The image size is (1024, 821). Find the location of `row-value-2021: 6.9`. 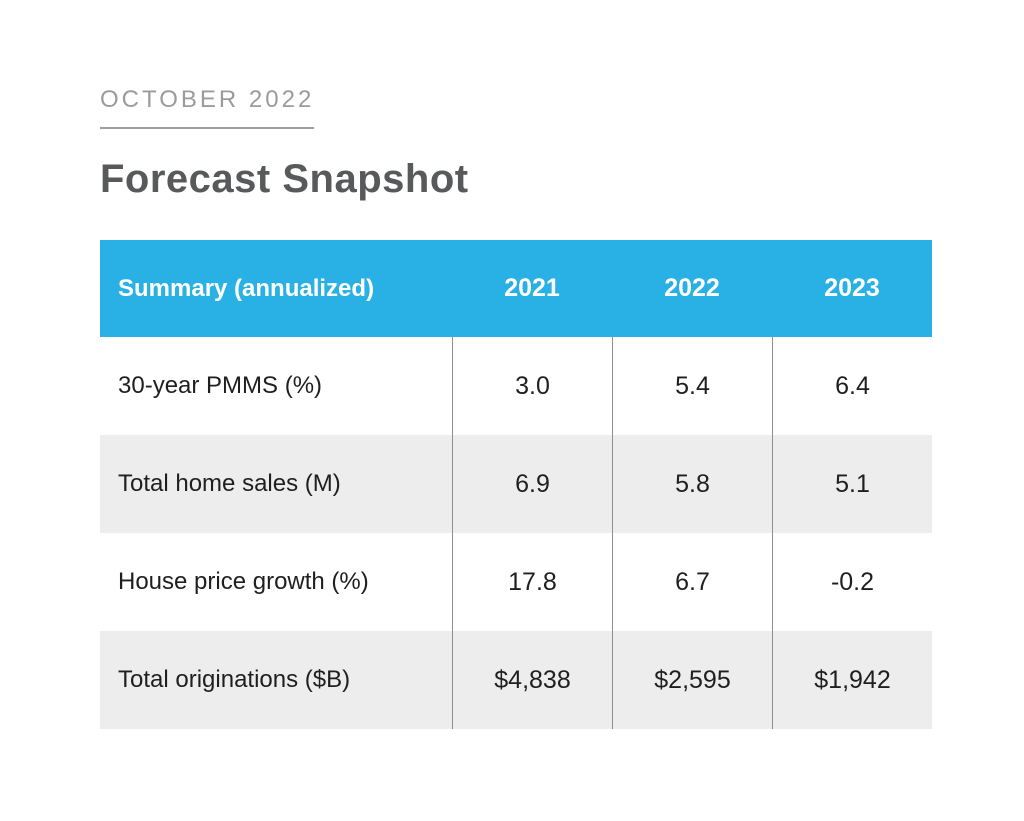

row-value-2021: 6.9 is located at coordinates (532, 484).